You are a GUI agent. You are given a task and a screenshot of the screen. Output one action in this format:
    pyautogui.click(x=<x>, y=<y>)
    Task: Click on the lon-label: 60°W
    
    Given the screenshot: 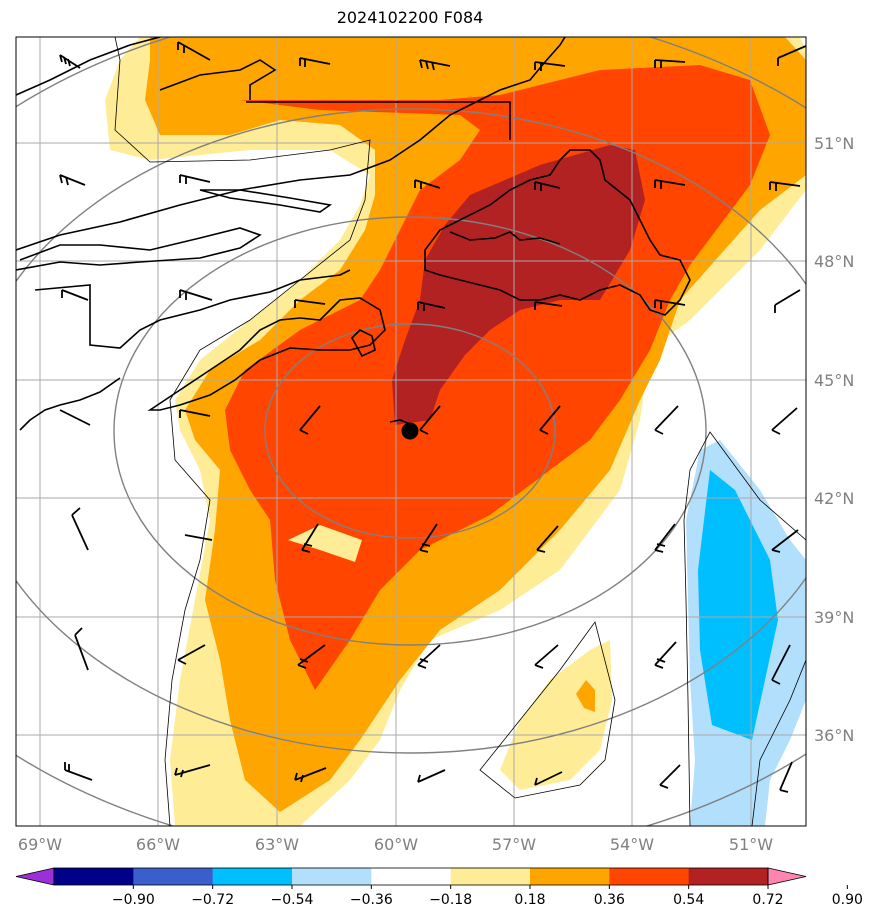 What is the action you would take?
    pyautogui.click(x=396, y=844)
    